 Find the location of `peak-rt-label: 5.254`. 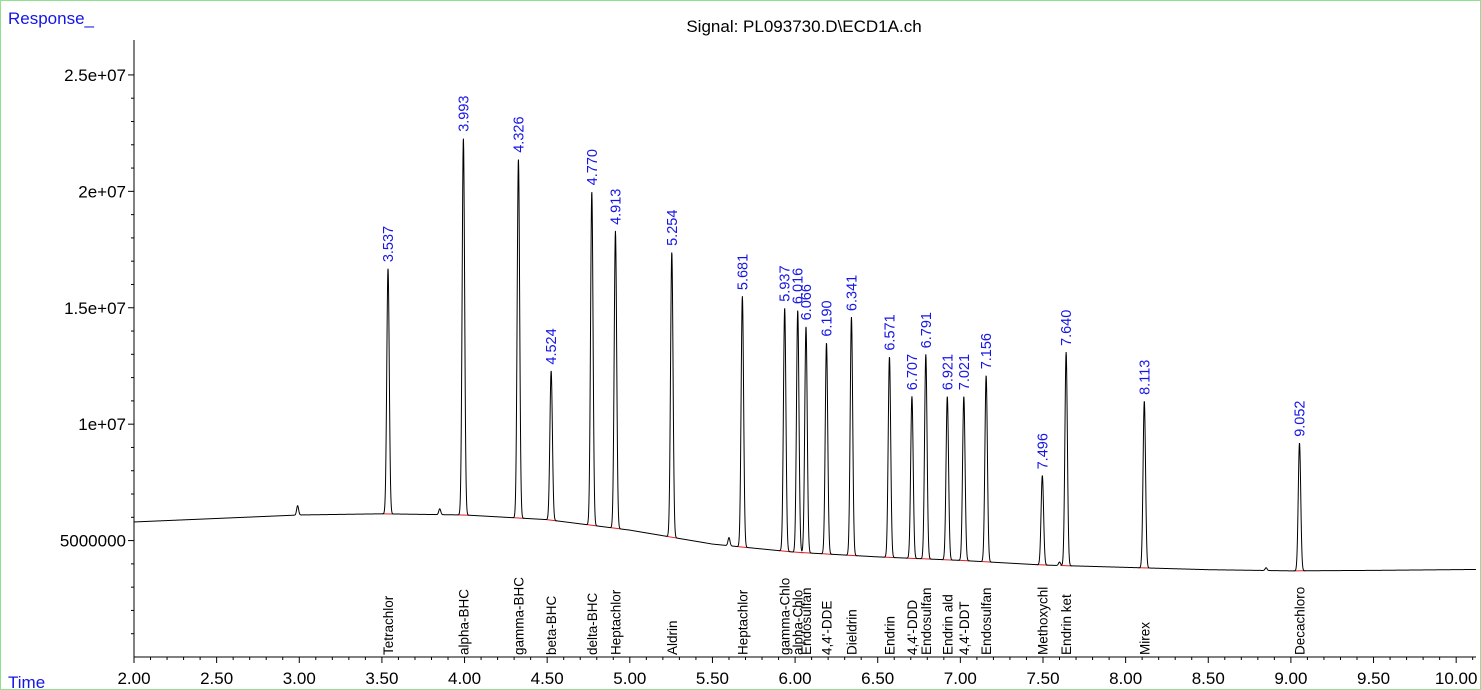

peak-rt-label: 5.254 is located at coordinates (673, 228).